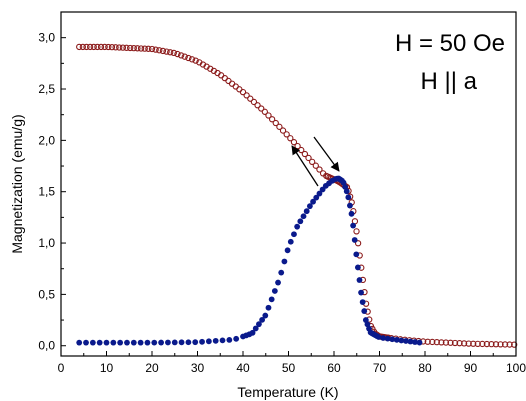  What do you see at coordinates (198, 368) in the screenshot?
I see `x-tick-label: 30` at bounding box center [198, 368].